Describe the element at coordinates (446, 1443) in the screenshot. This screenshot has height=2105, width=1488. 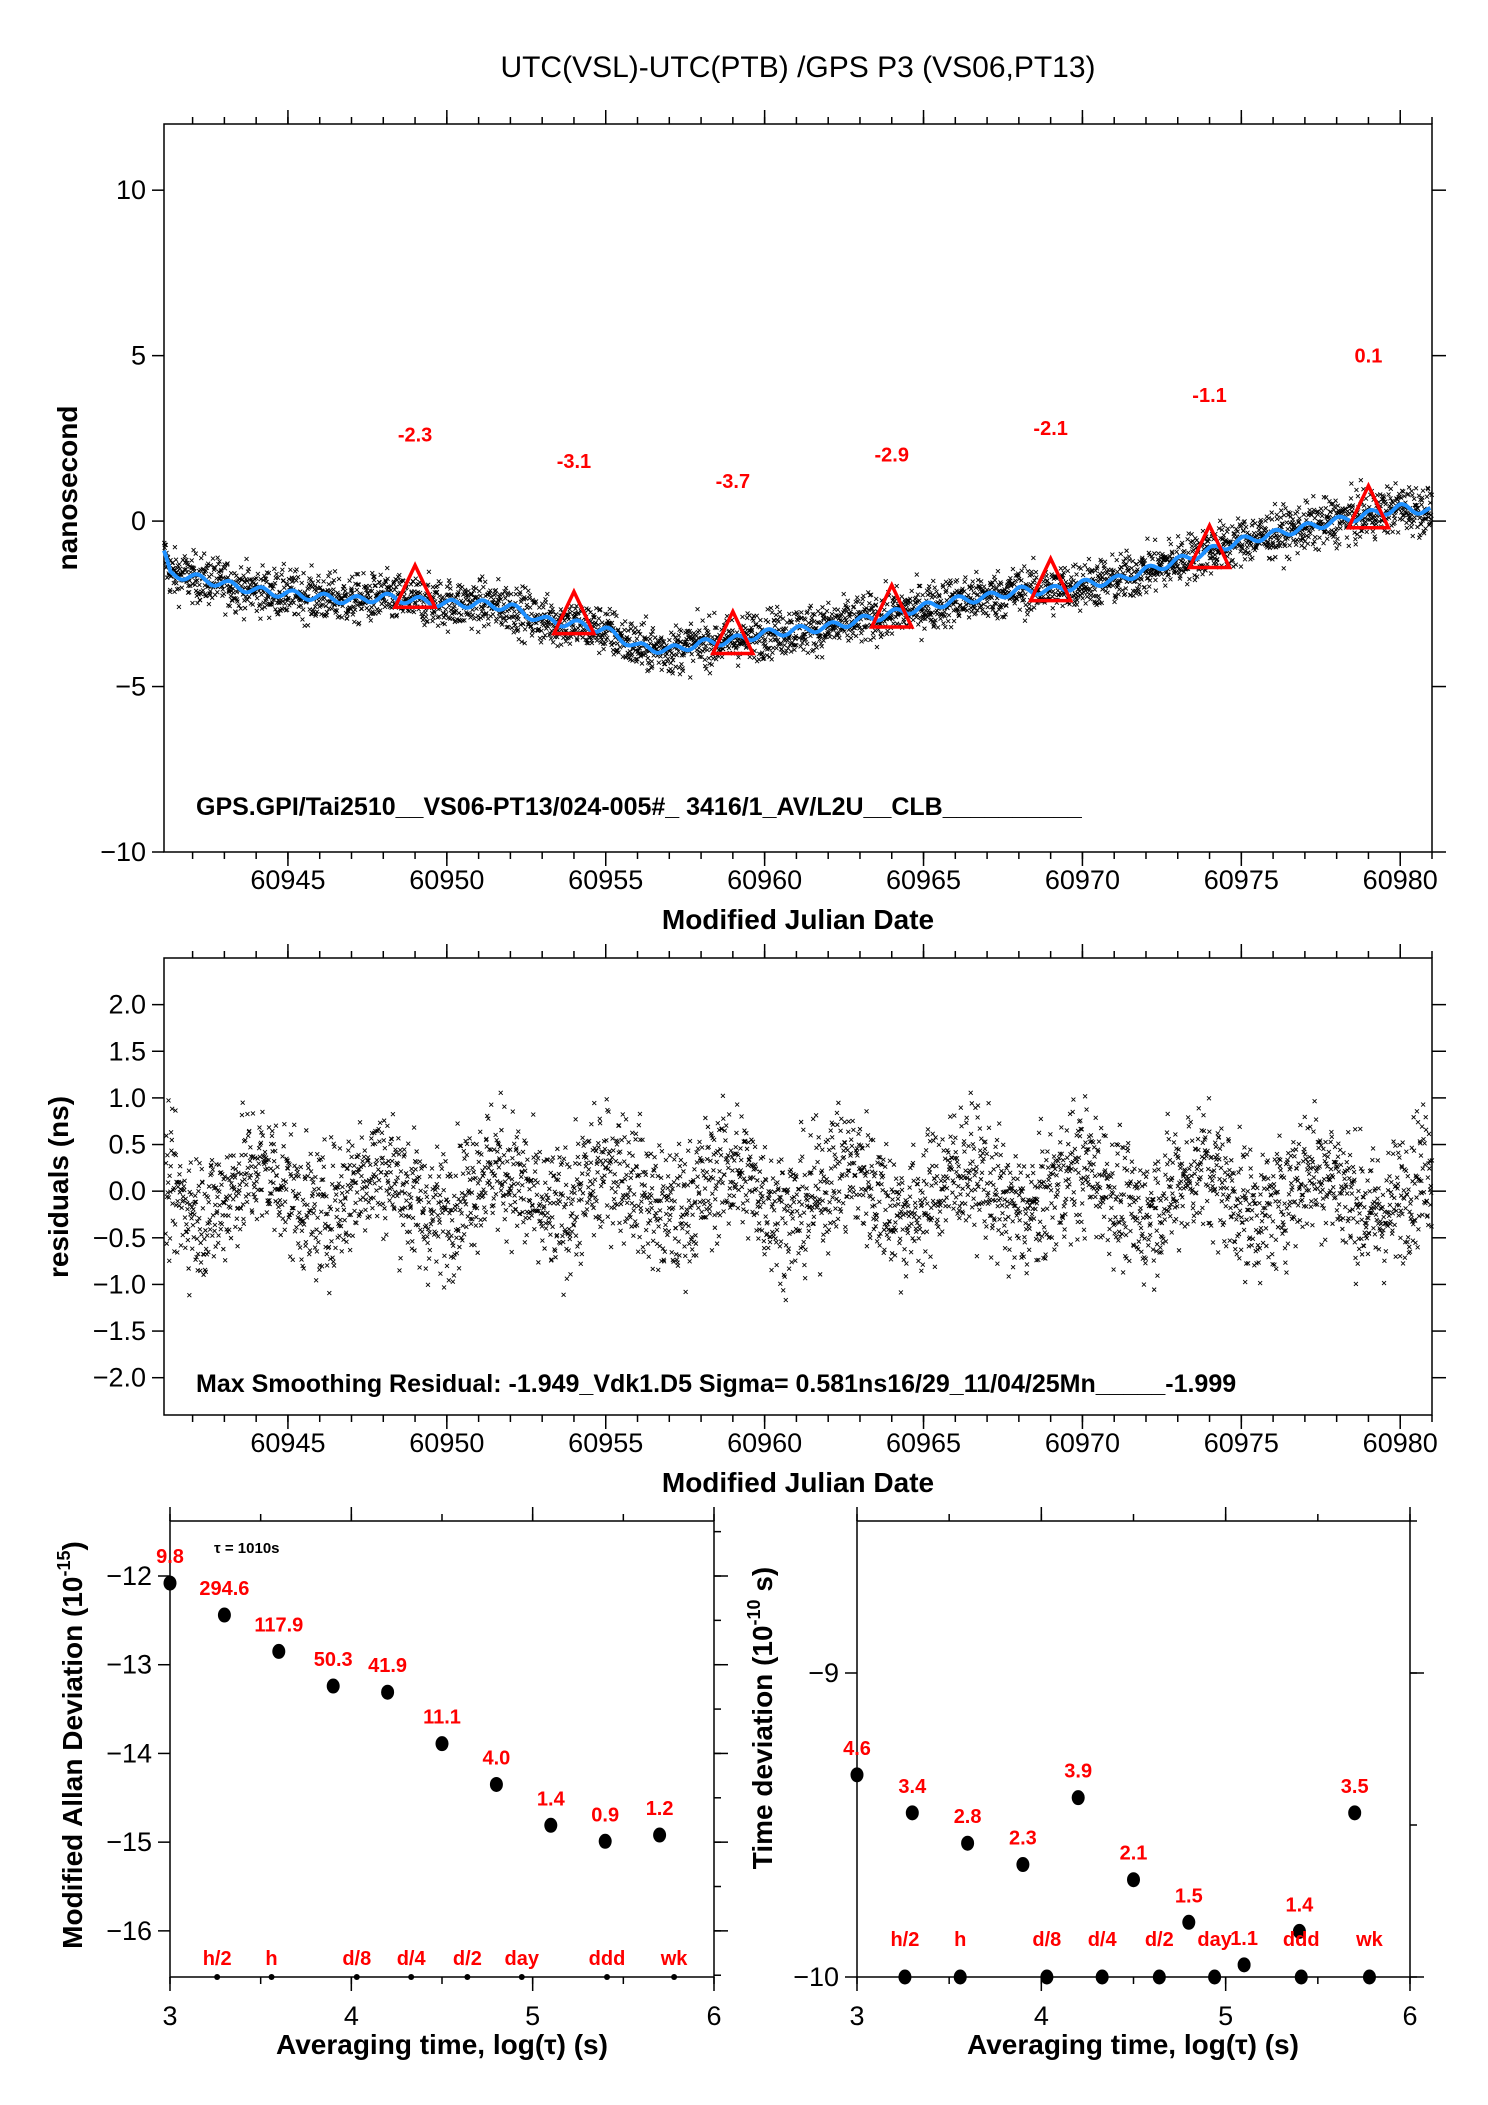
I see `x-tick-label: 60950` at that location.